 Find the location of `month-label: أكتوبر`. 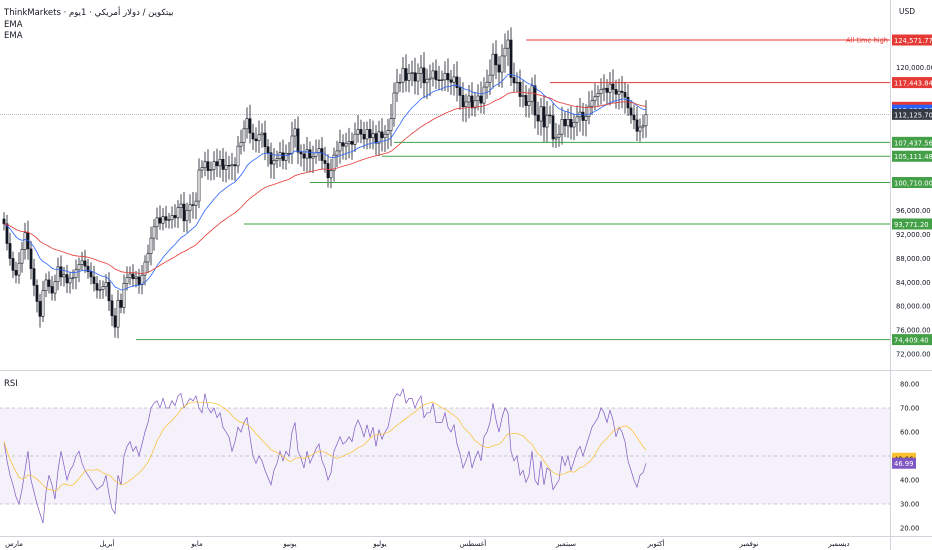

month-label: أكتوبر is located at coordinates (656, 543).